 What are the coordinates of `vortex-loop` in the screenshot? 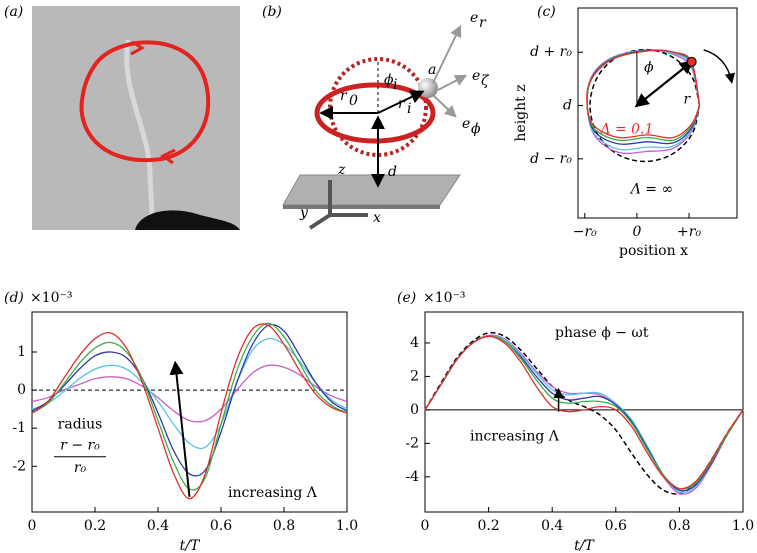 It's located at (145, 101).